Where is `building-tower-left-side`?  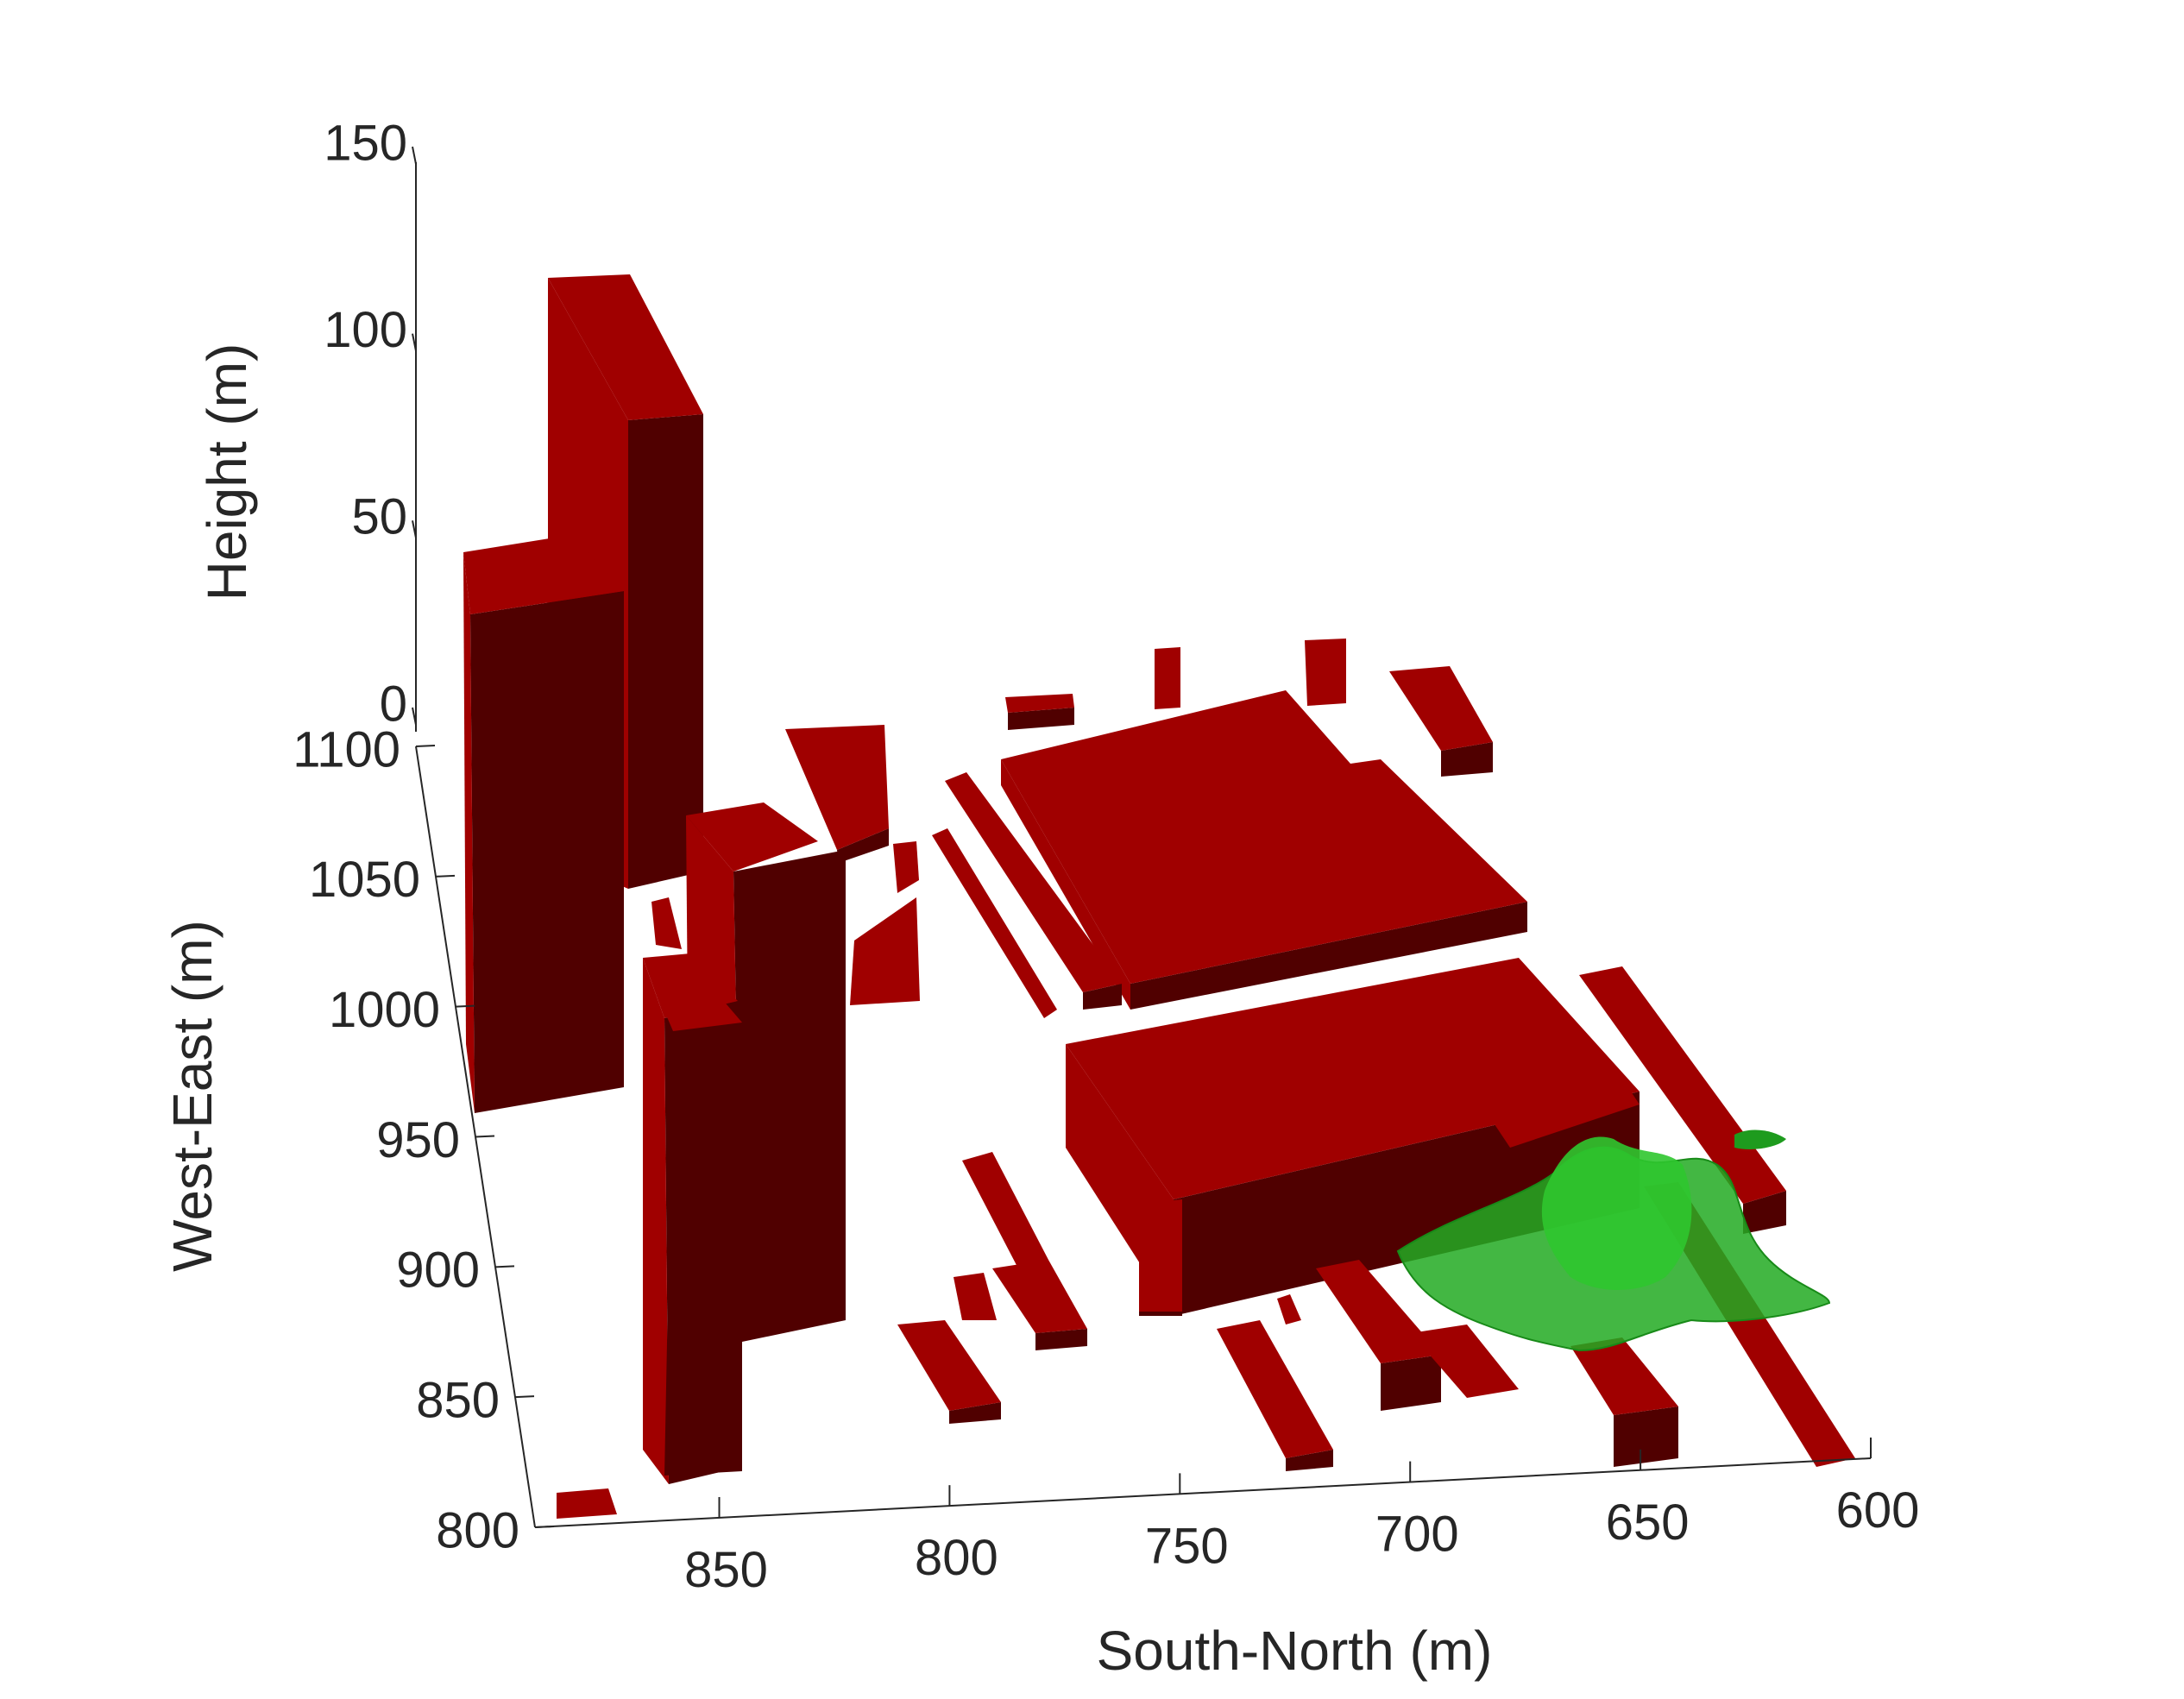 building-tower-left-side is located at coordinates (469, 833).